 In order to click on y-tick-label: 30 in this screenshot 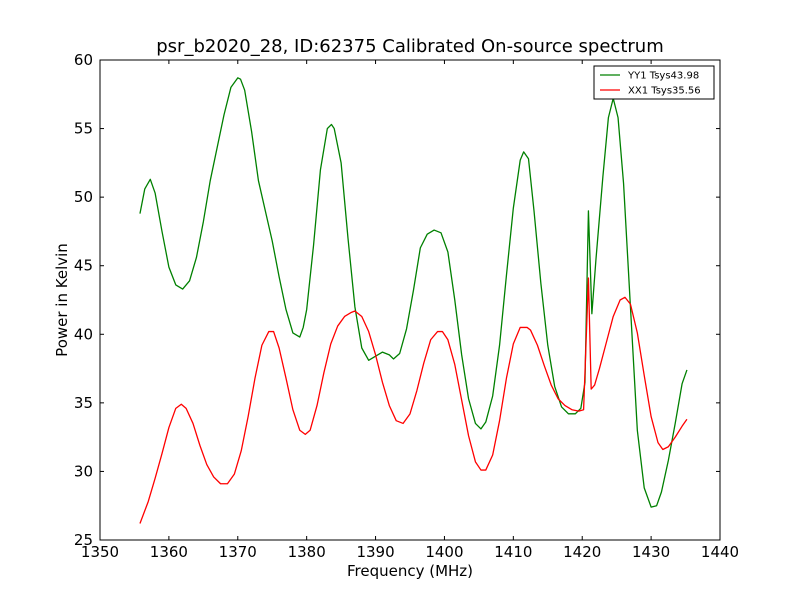, I will do `click(83, 471)`.